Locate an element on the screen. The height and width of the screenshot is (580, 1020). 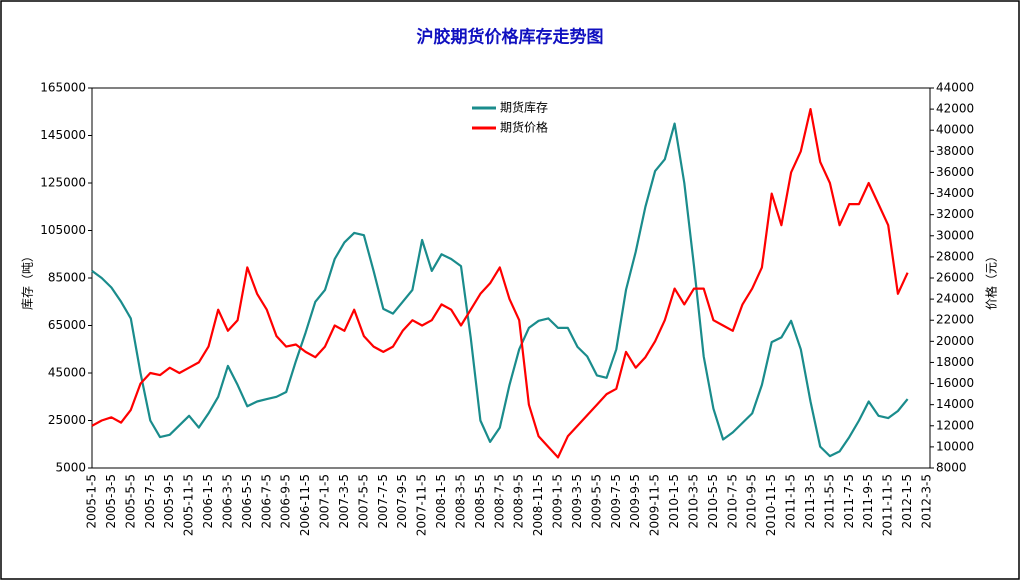
x-tick-label: 2006-3-5 is located at coordinates (227, 501).